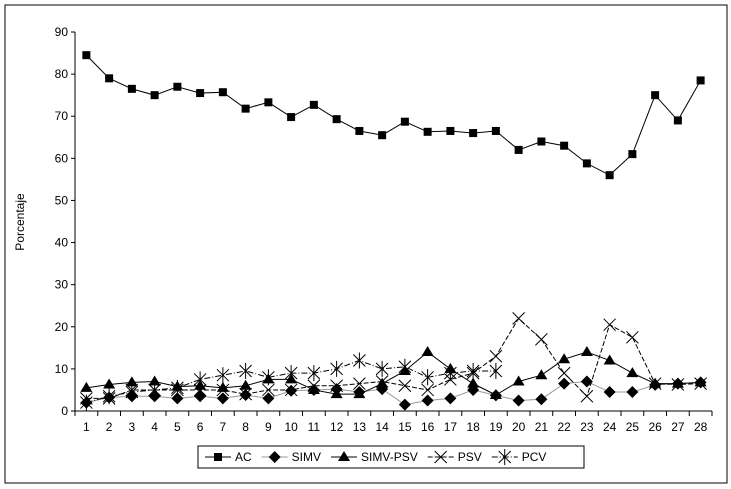 Image resolution: width=731 pixels, height=489 pixels. What do you see at coordinates (243, 457) in the screenshot?
I see `legend-label: AC` at bounding box center [243, 457].